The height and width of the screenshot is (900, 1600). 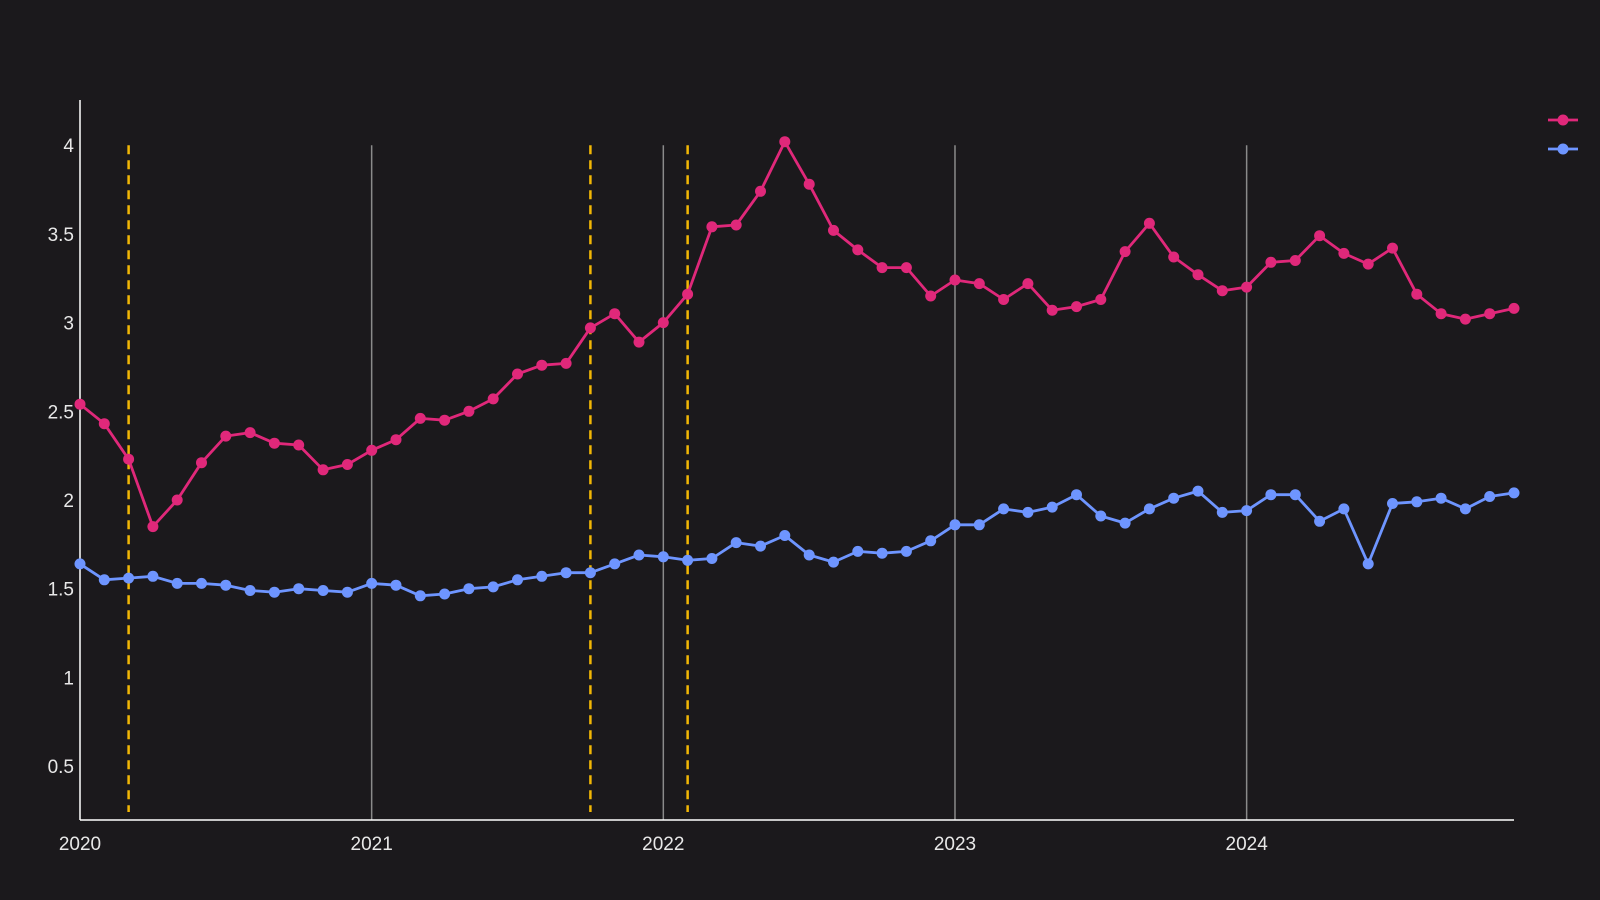 I want to click on x-tick-label: 2024, so click(x=1247, y=844).